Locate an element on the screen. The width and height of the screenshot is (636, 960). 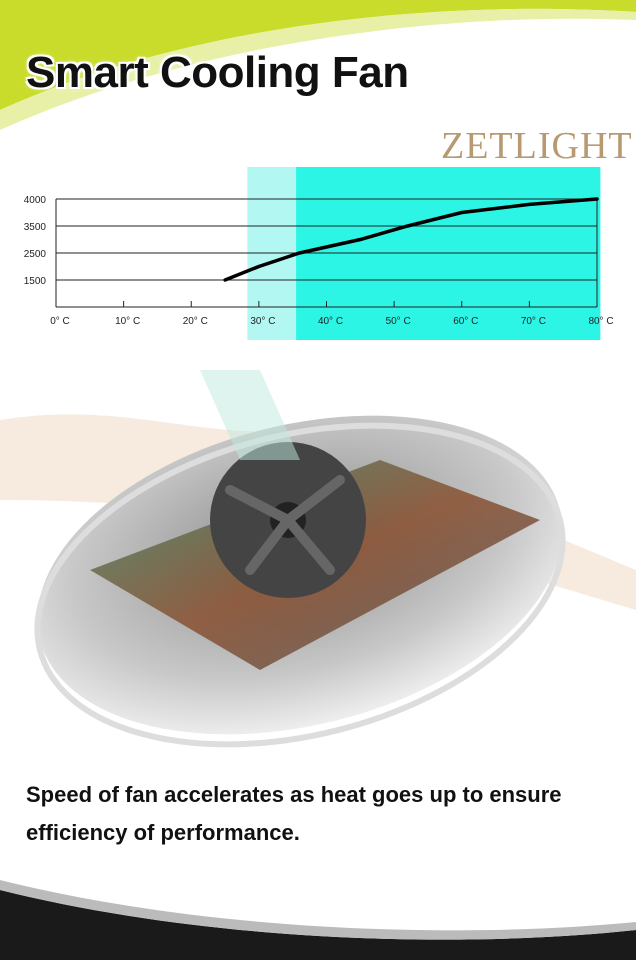
y-tick-label: 4000 is located at coordinates (35, 200).